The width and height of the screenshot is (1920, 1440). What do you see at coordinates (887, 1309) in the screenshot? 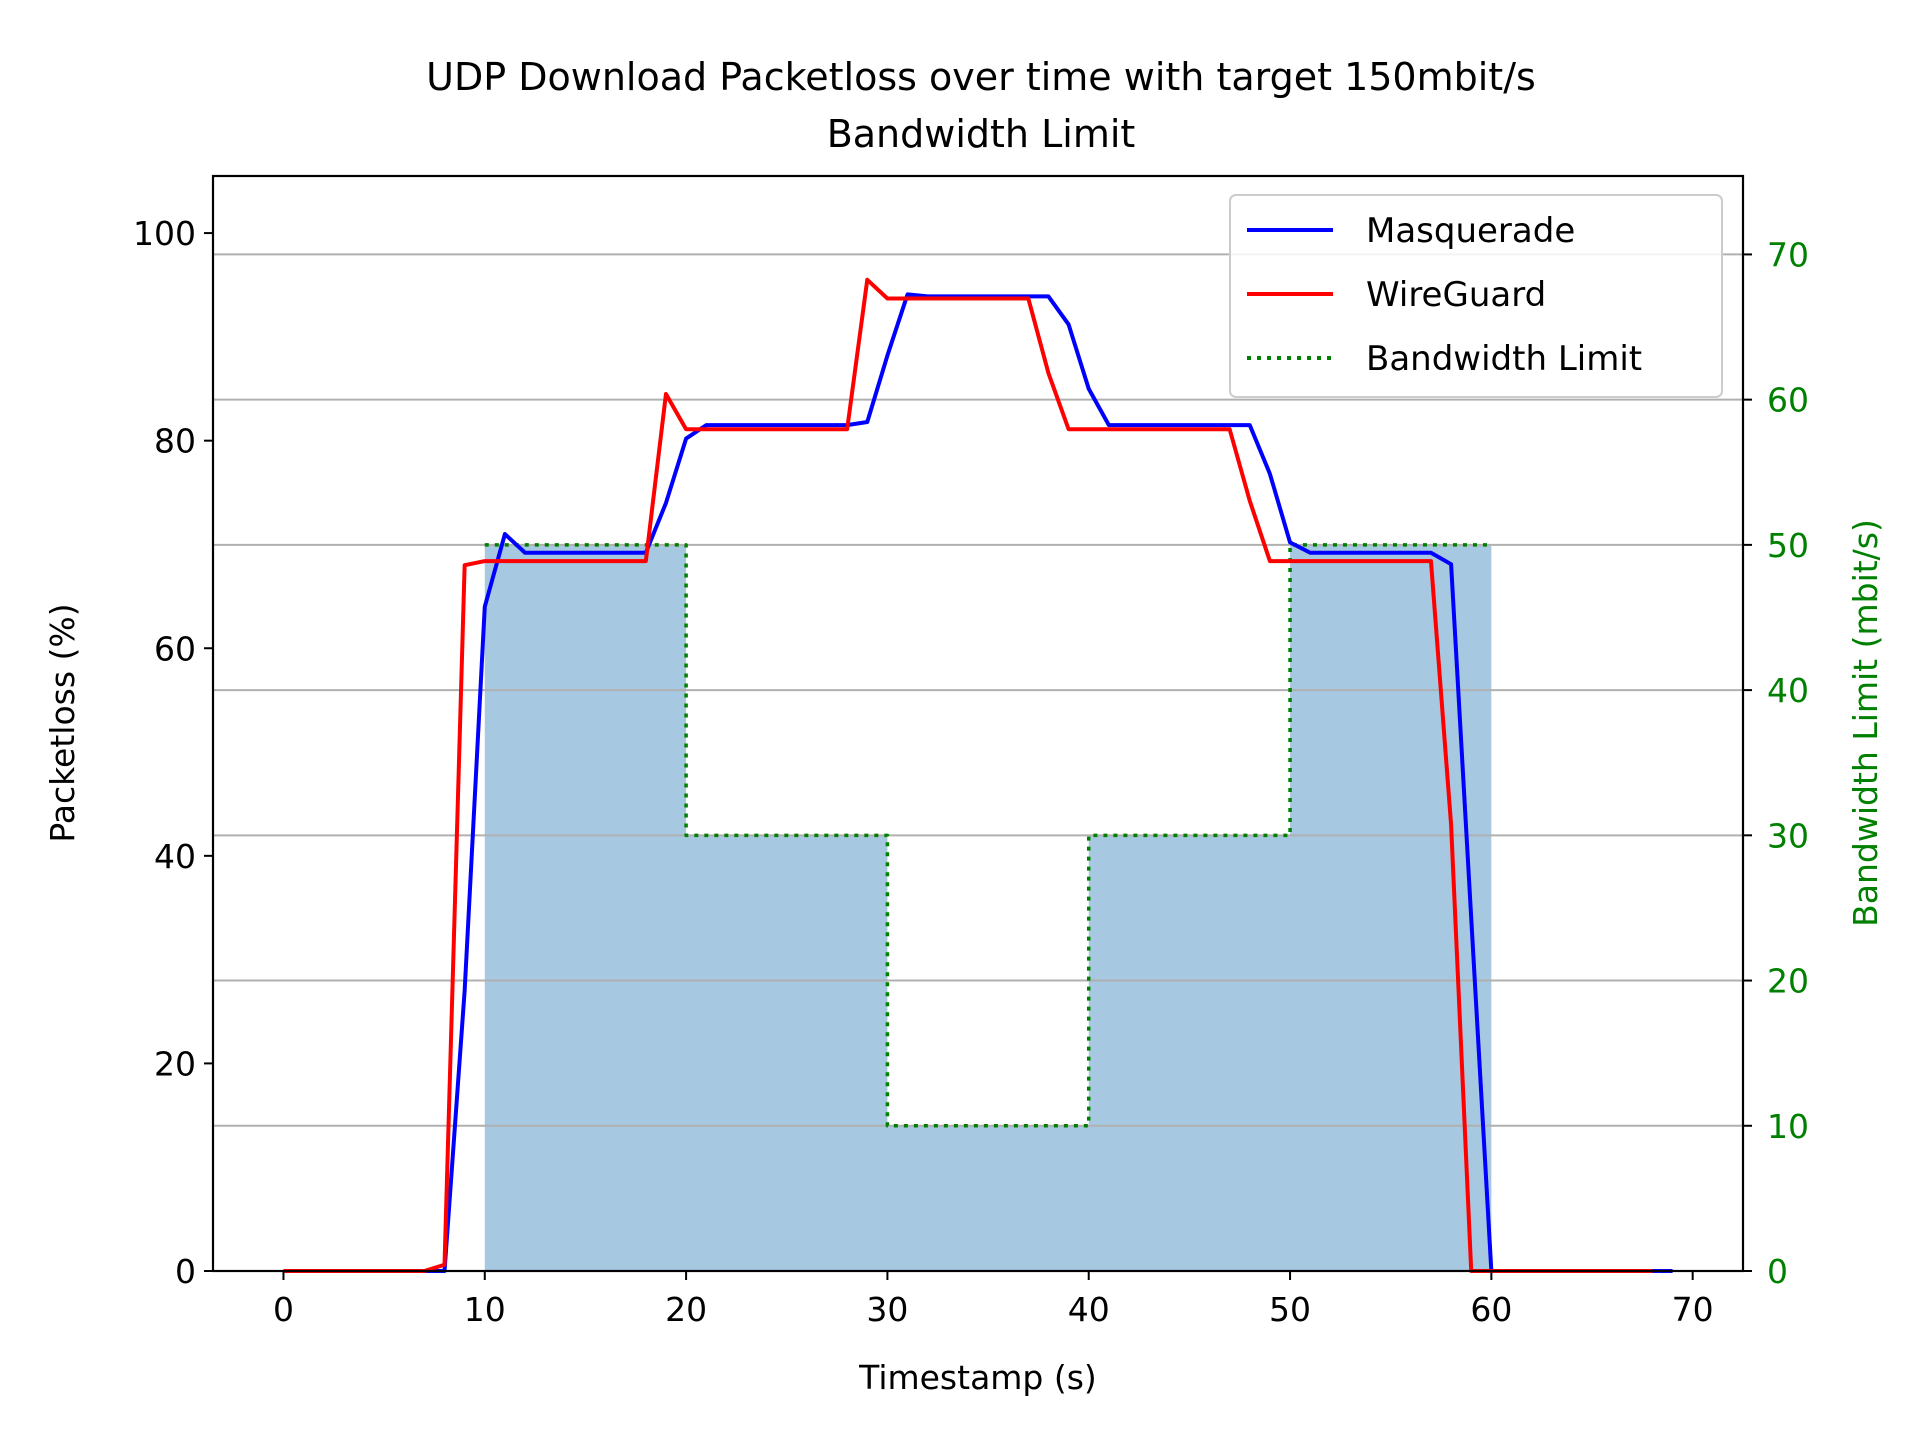
I see `x-tick-label: 30` at bounding box center [887, 1309].